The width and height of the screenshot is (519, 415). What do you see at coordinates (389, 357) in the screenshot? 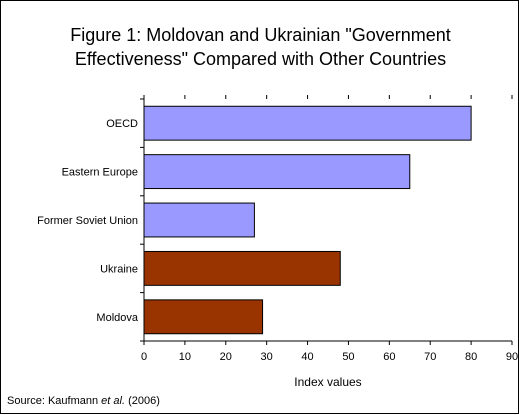
I see `x-tick-label: 60` at bounding box center [389, 357].